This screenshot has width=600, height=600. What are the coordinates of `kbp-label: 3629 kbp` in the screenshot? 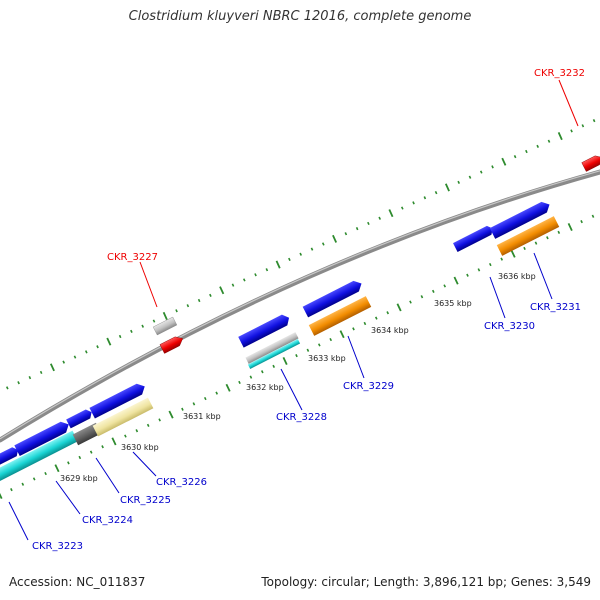 It's located at (79, 478).